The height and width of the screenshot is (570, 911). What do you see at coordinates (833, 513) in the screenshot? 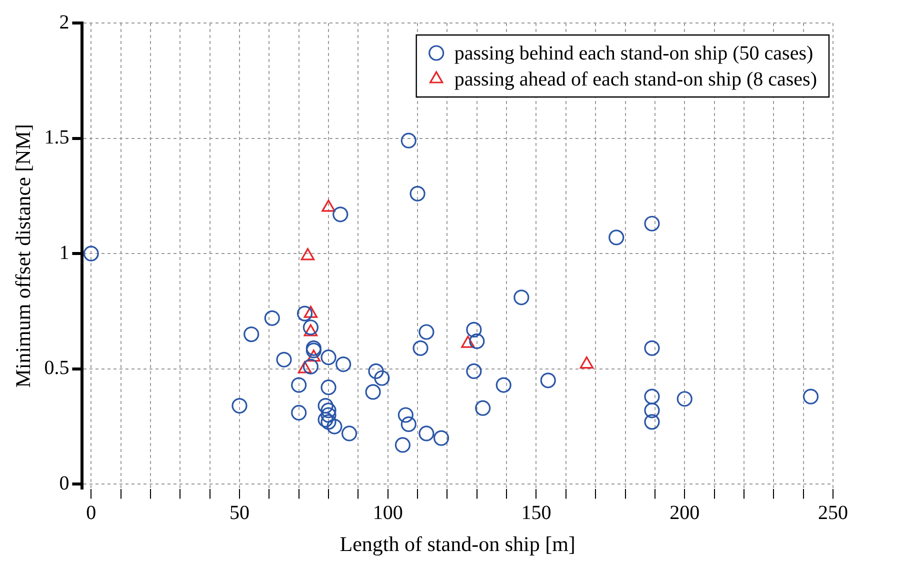
I see `x-tick-label: 250` at bounding box center [833, 513].